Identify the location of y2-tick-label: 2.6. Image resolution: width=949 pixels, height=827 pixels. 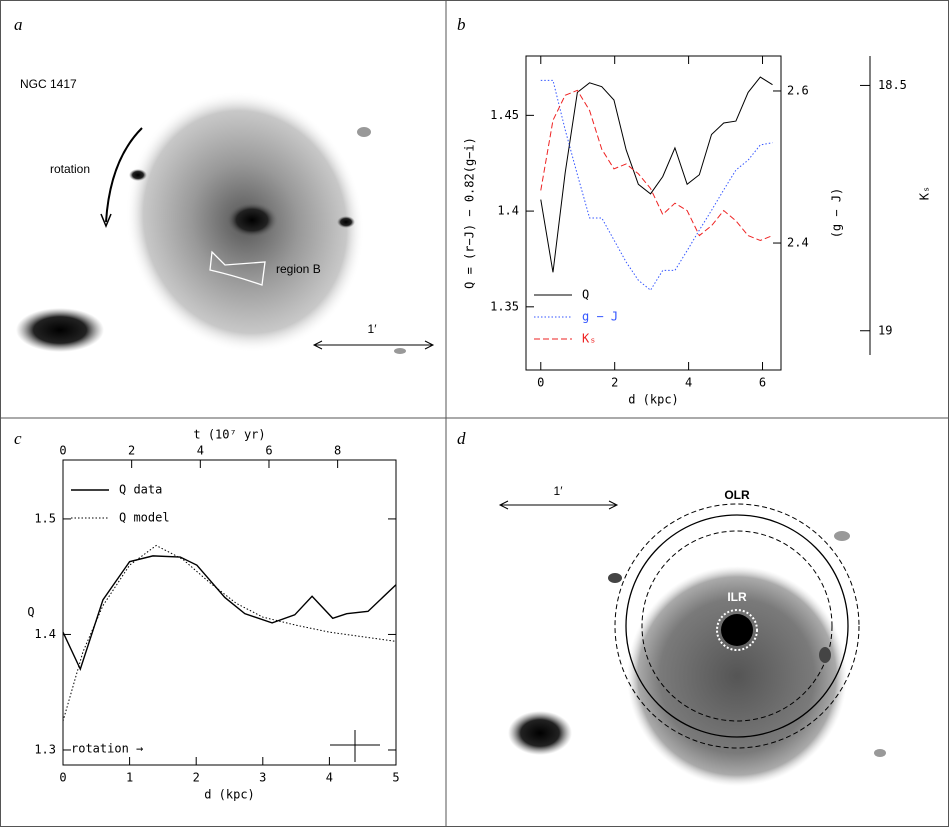
(798, 90).